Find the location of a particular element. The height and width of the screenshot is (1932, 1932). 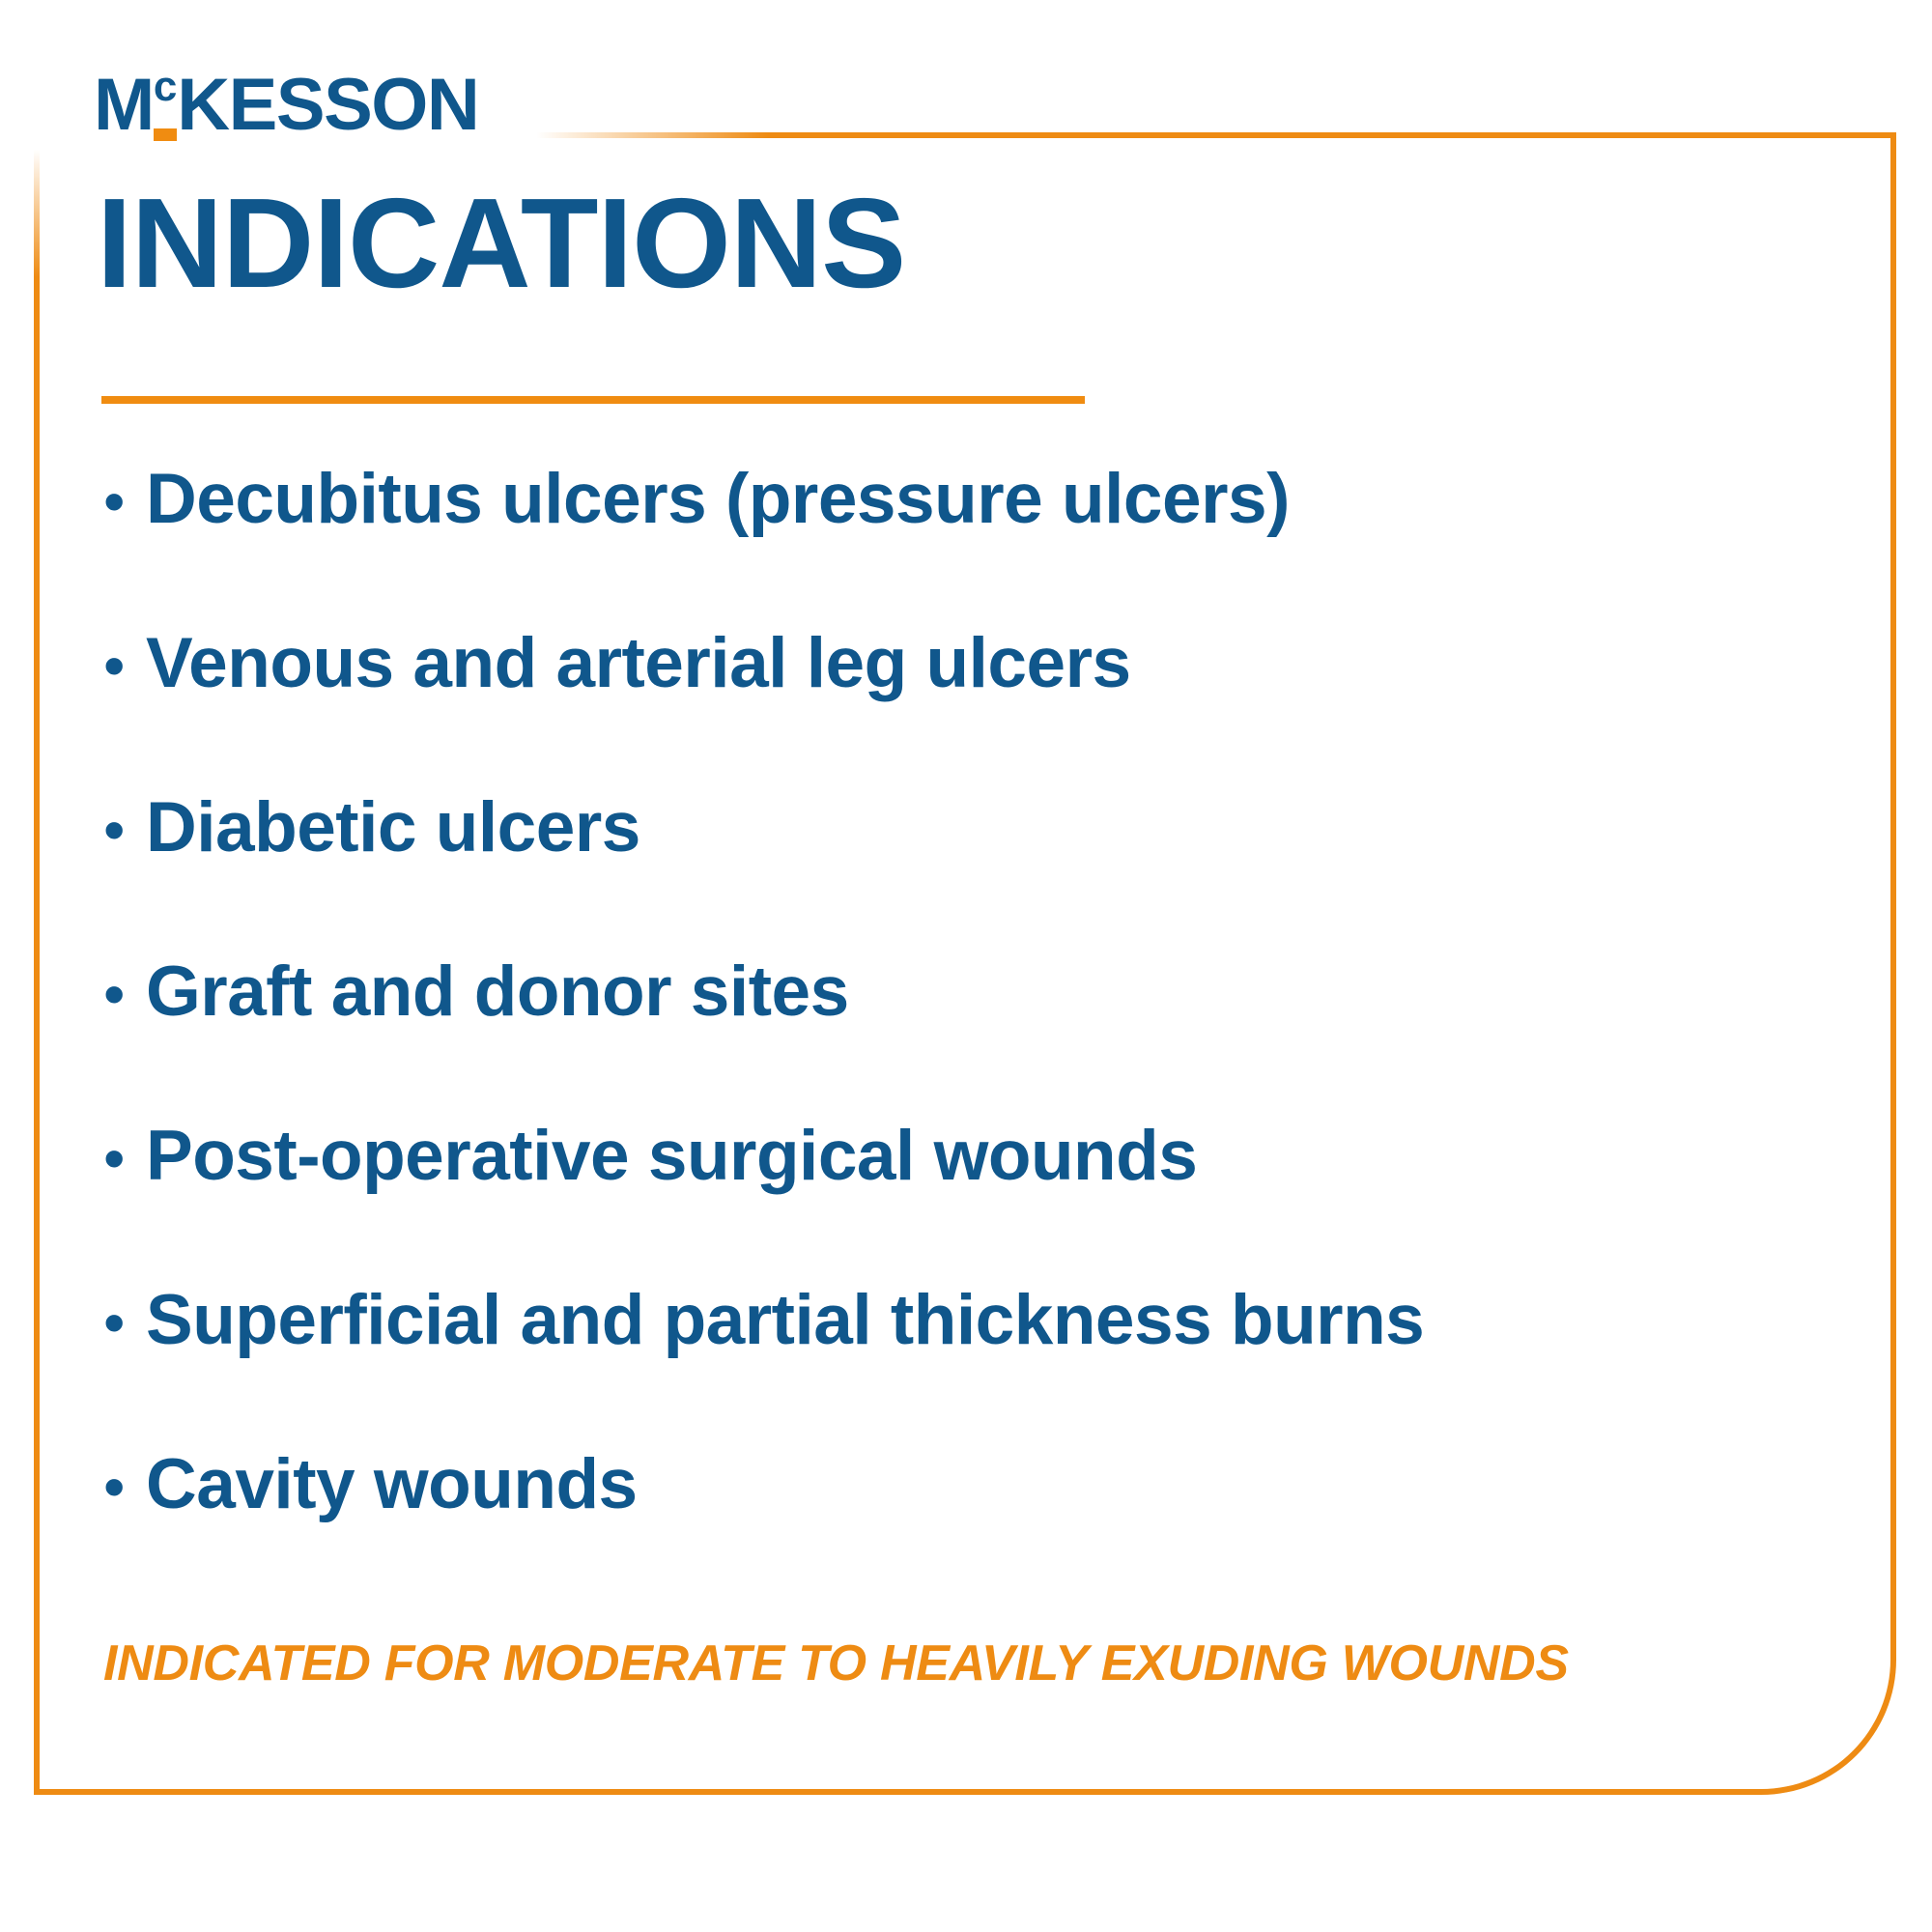

logo-word-kesson: KESSON is located at coordinates (328, 105).